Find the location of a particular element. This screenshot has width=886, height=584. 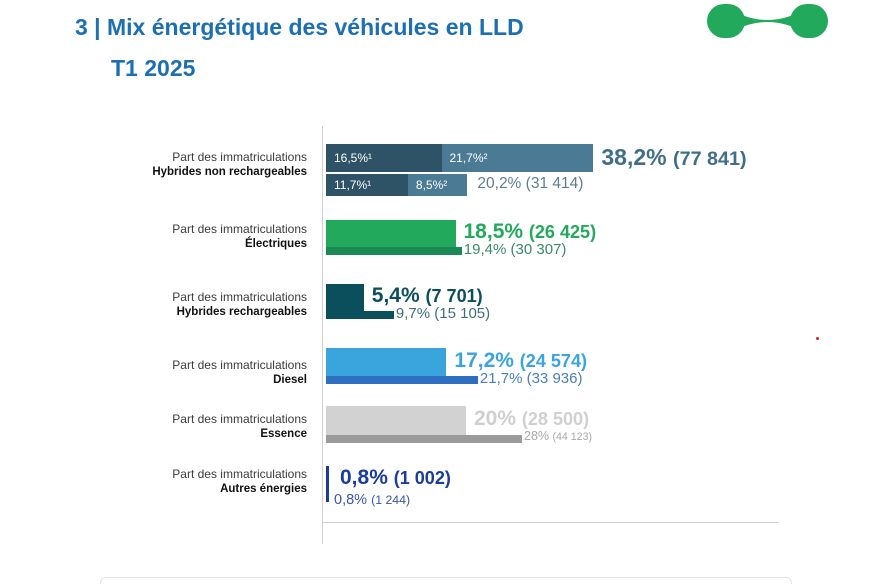

page-title: 3 | Mix énergétique des véhicules en LLD is located at coordinates (299, 27).